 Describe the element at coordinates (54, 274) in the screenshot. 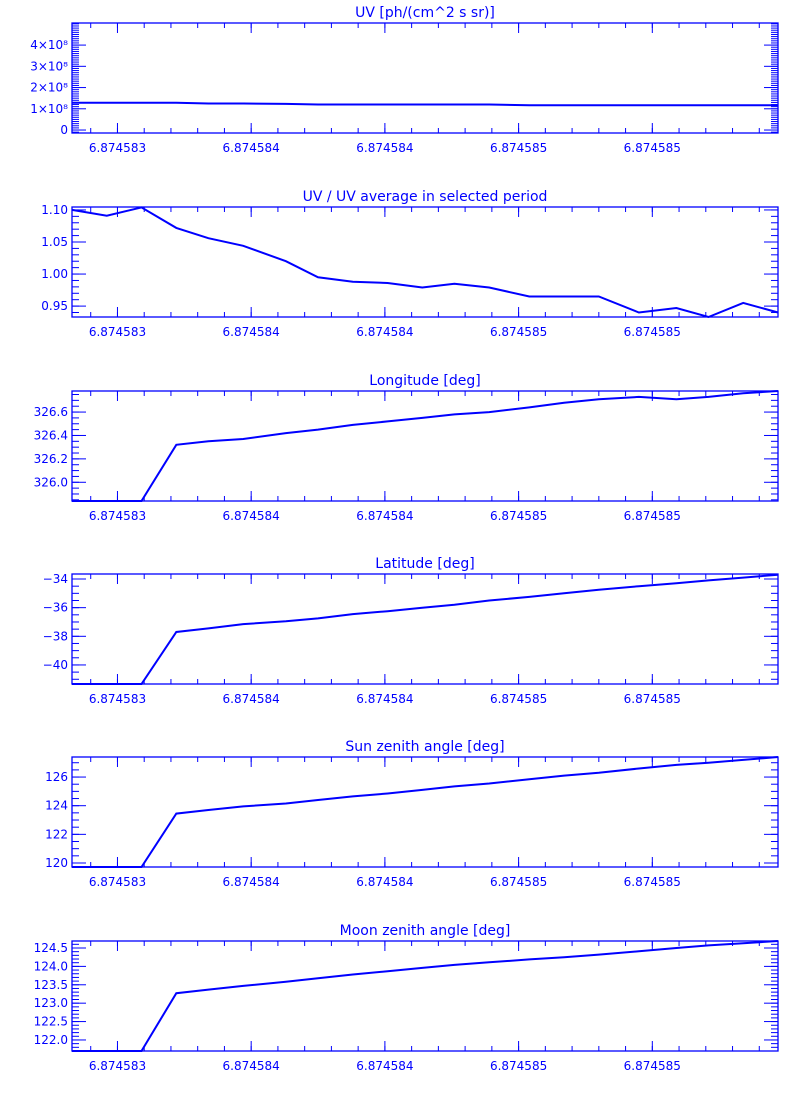

I see `y-tick-label: 1.00` at that location.